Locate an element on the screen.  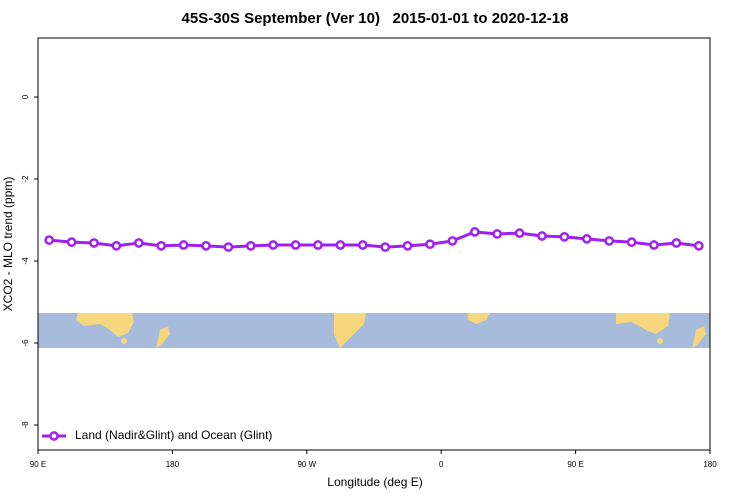
map-strip is located at coordinates (374, 330).